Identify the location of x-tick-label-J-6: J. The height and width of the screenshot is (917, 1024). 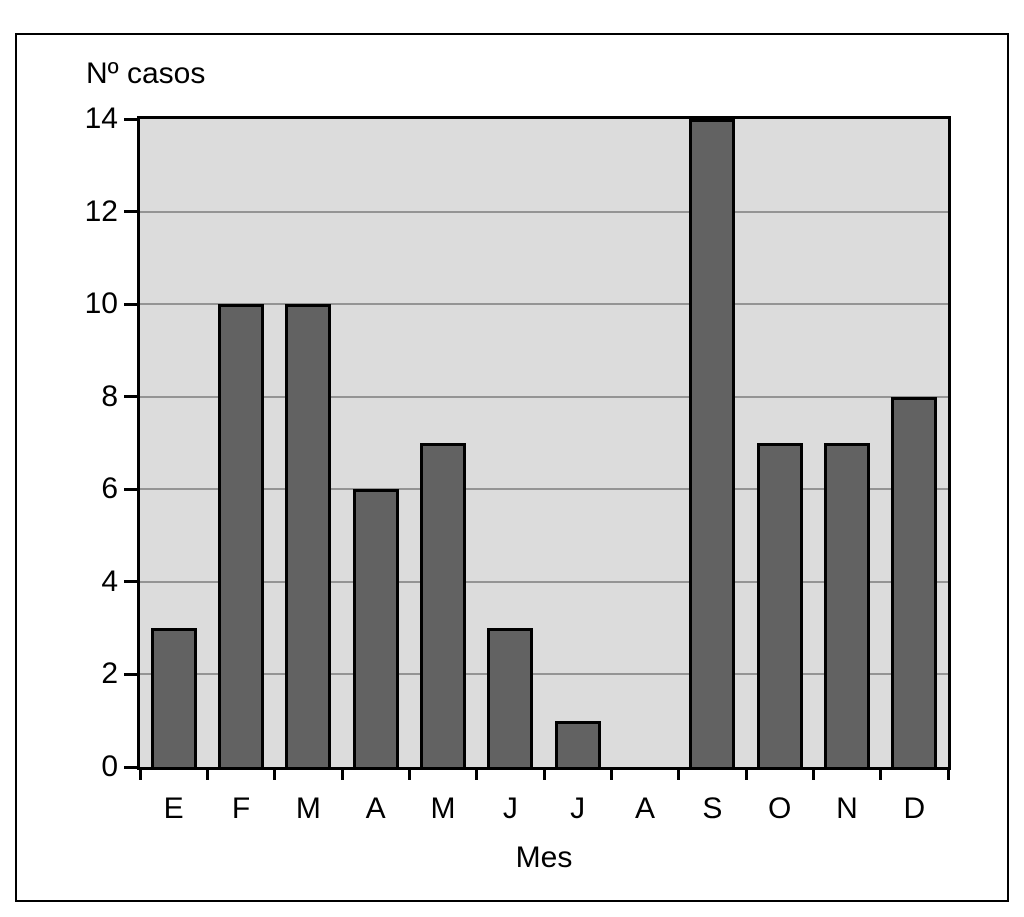
(578, 808).